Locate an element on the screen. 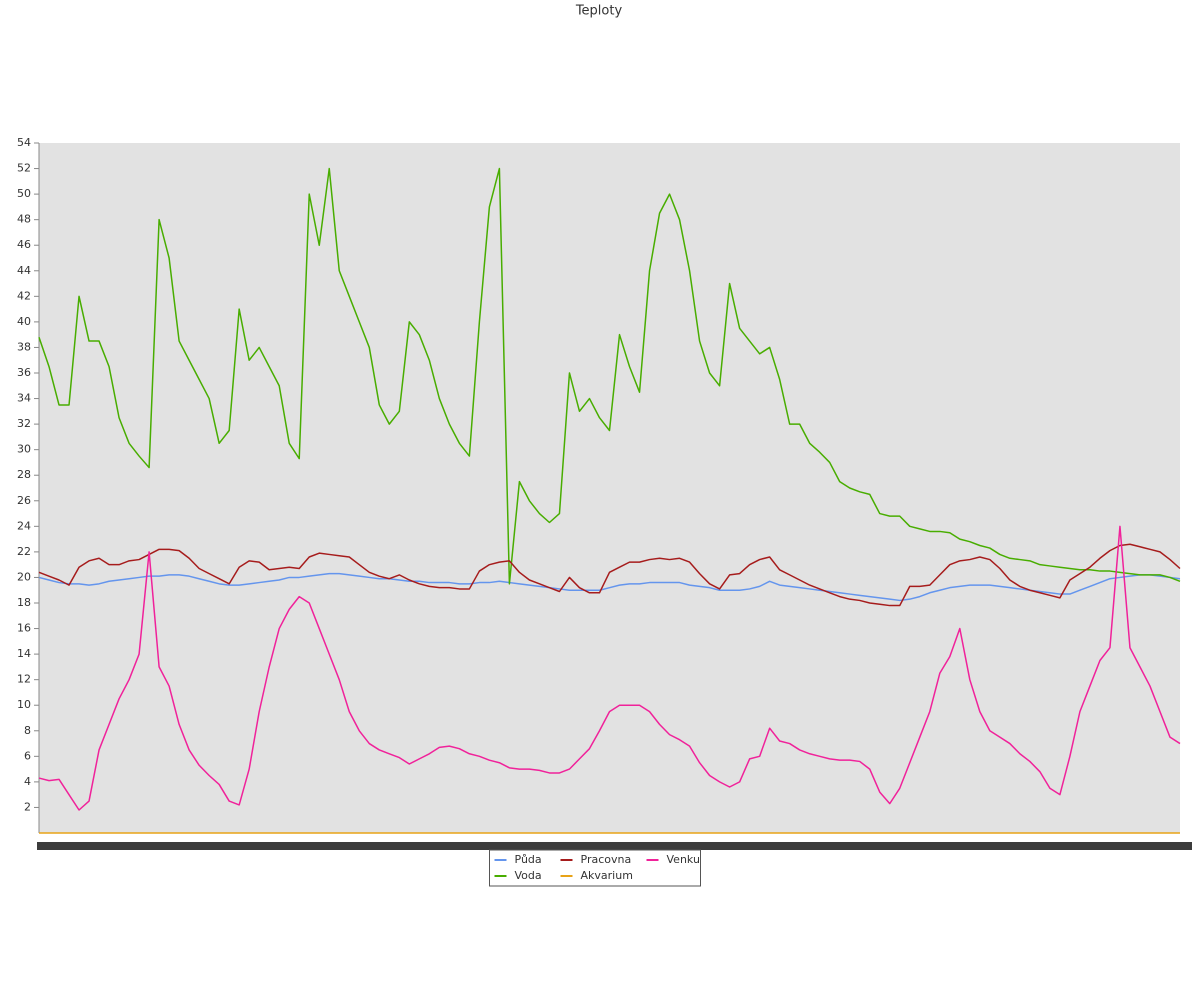 This screenshot has height=1004, width=1200. legend-label: Voda is located at coordinates (528, 875).